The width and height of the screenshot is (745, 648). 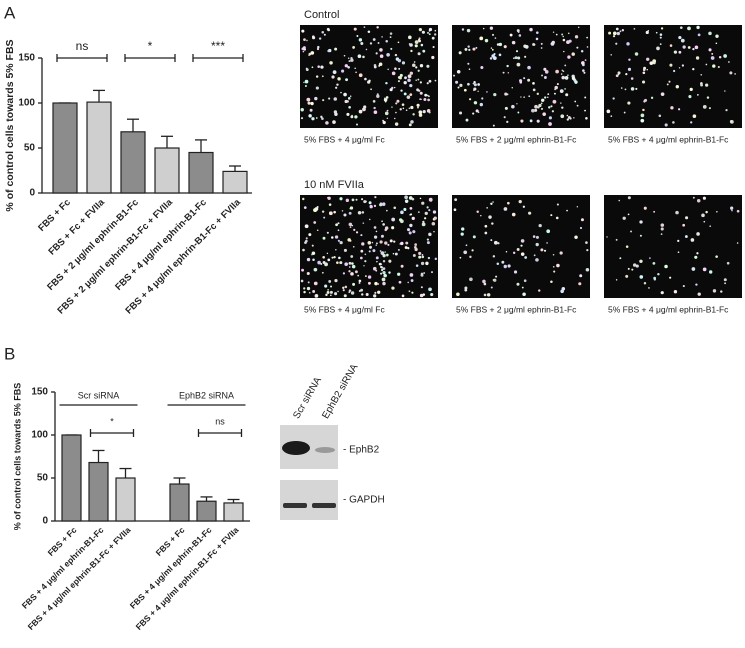 I want to click on y-tick-label: 0, so click(x=45, y=521).